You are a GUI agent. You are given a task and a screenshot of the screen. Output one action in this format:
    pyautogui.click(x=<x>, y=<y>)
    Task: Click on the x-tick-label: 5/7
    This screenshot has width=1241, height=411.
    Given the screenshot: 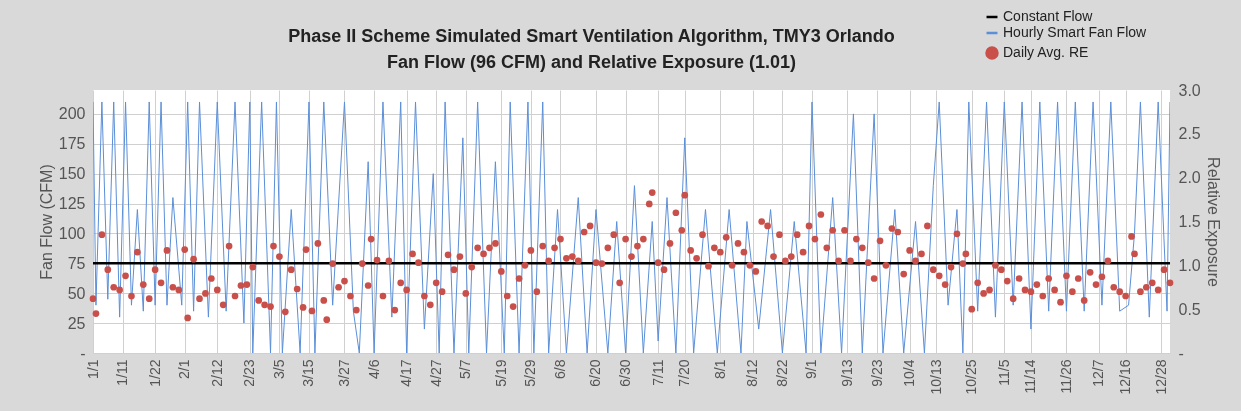 What is the action you would take?
    pyautogui.click(x=465, y=369)
    